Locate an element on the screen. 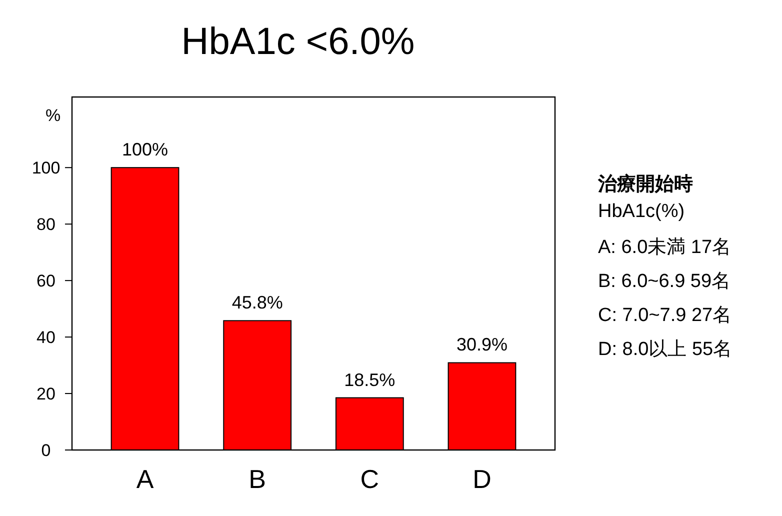 This screenshot has width=782, height=516. text: A: 6.0未満 17名 is located at coordinates (665, 247).